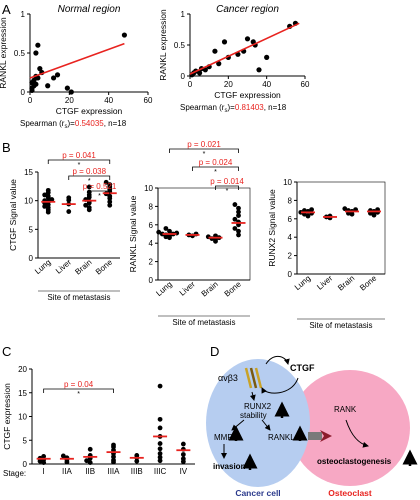 This screenshot has height=500, width=420. What do you see at coordinates (30, 100) in the screenshot?
I see `x-tick-label: 0` at bounding box center [30, 100].